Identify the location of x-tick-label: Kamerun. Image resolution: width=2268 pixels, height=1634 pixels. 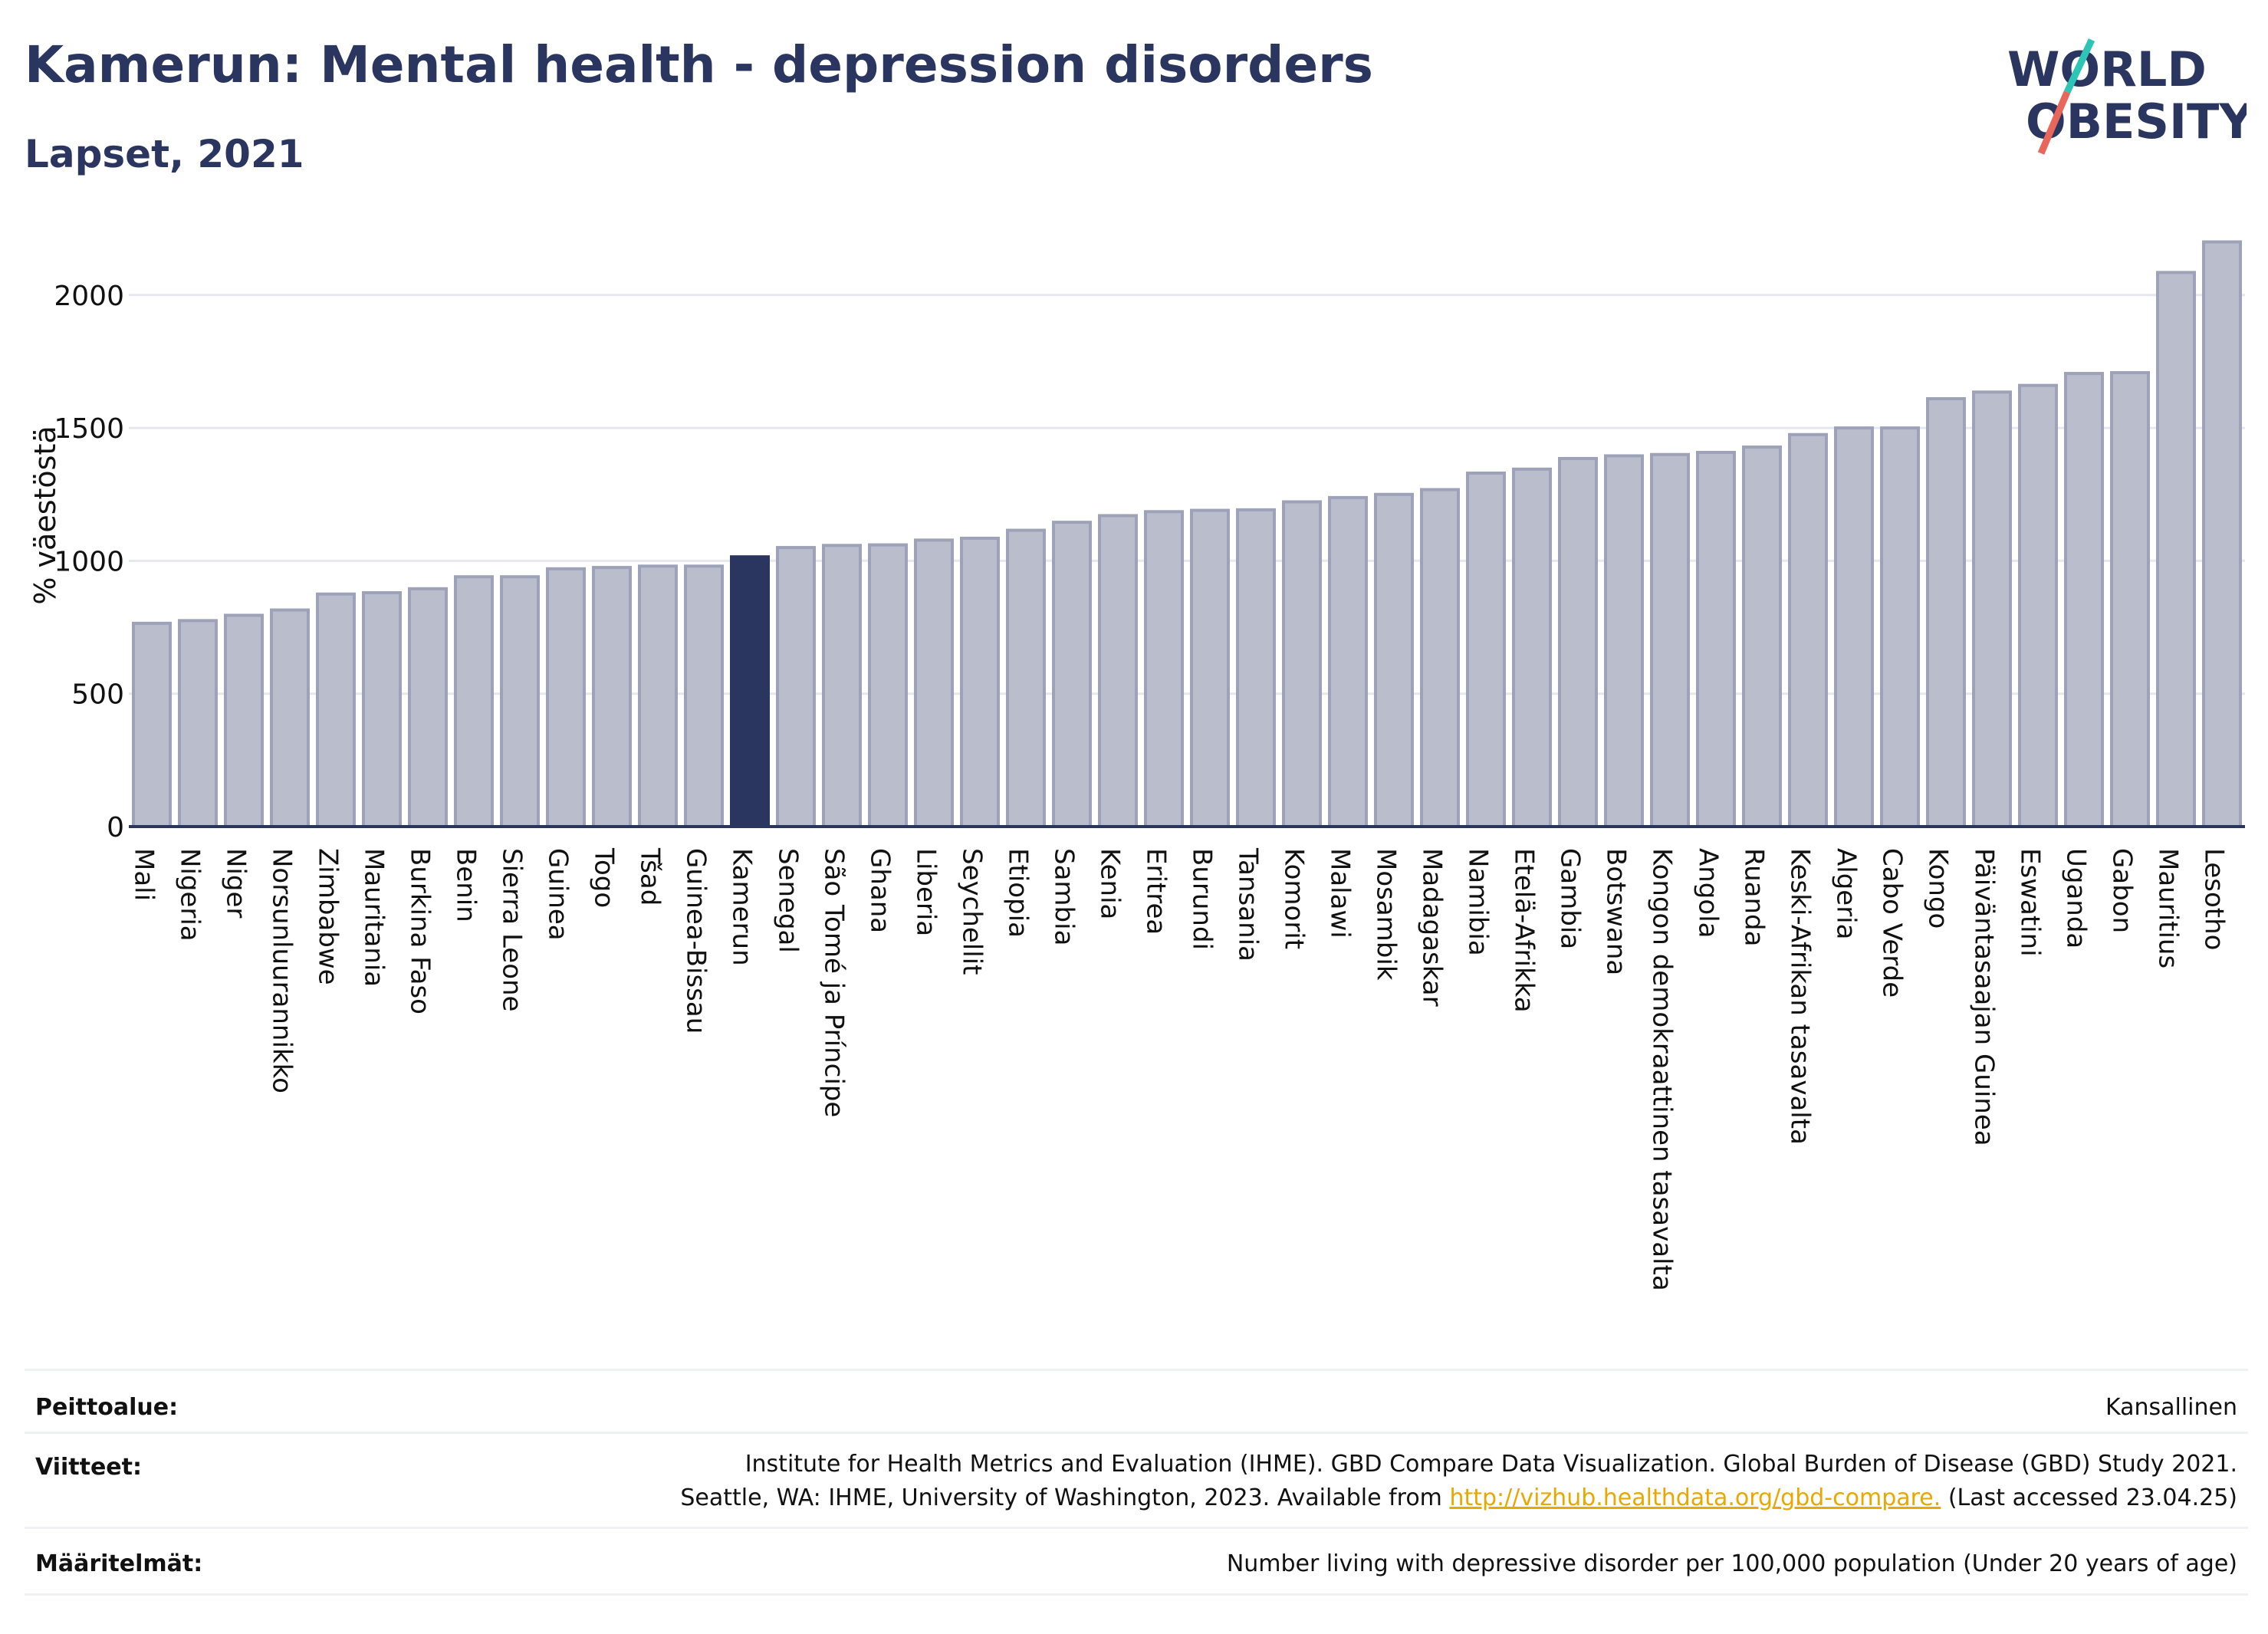
(742, 907).